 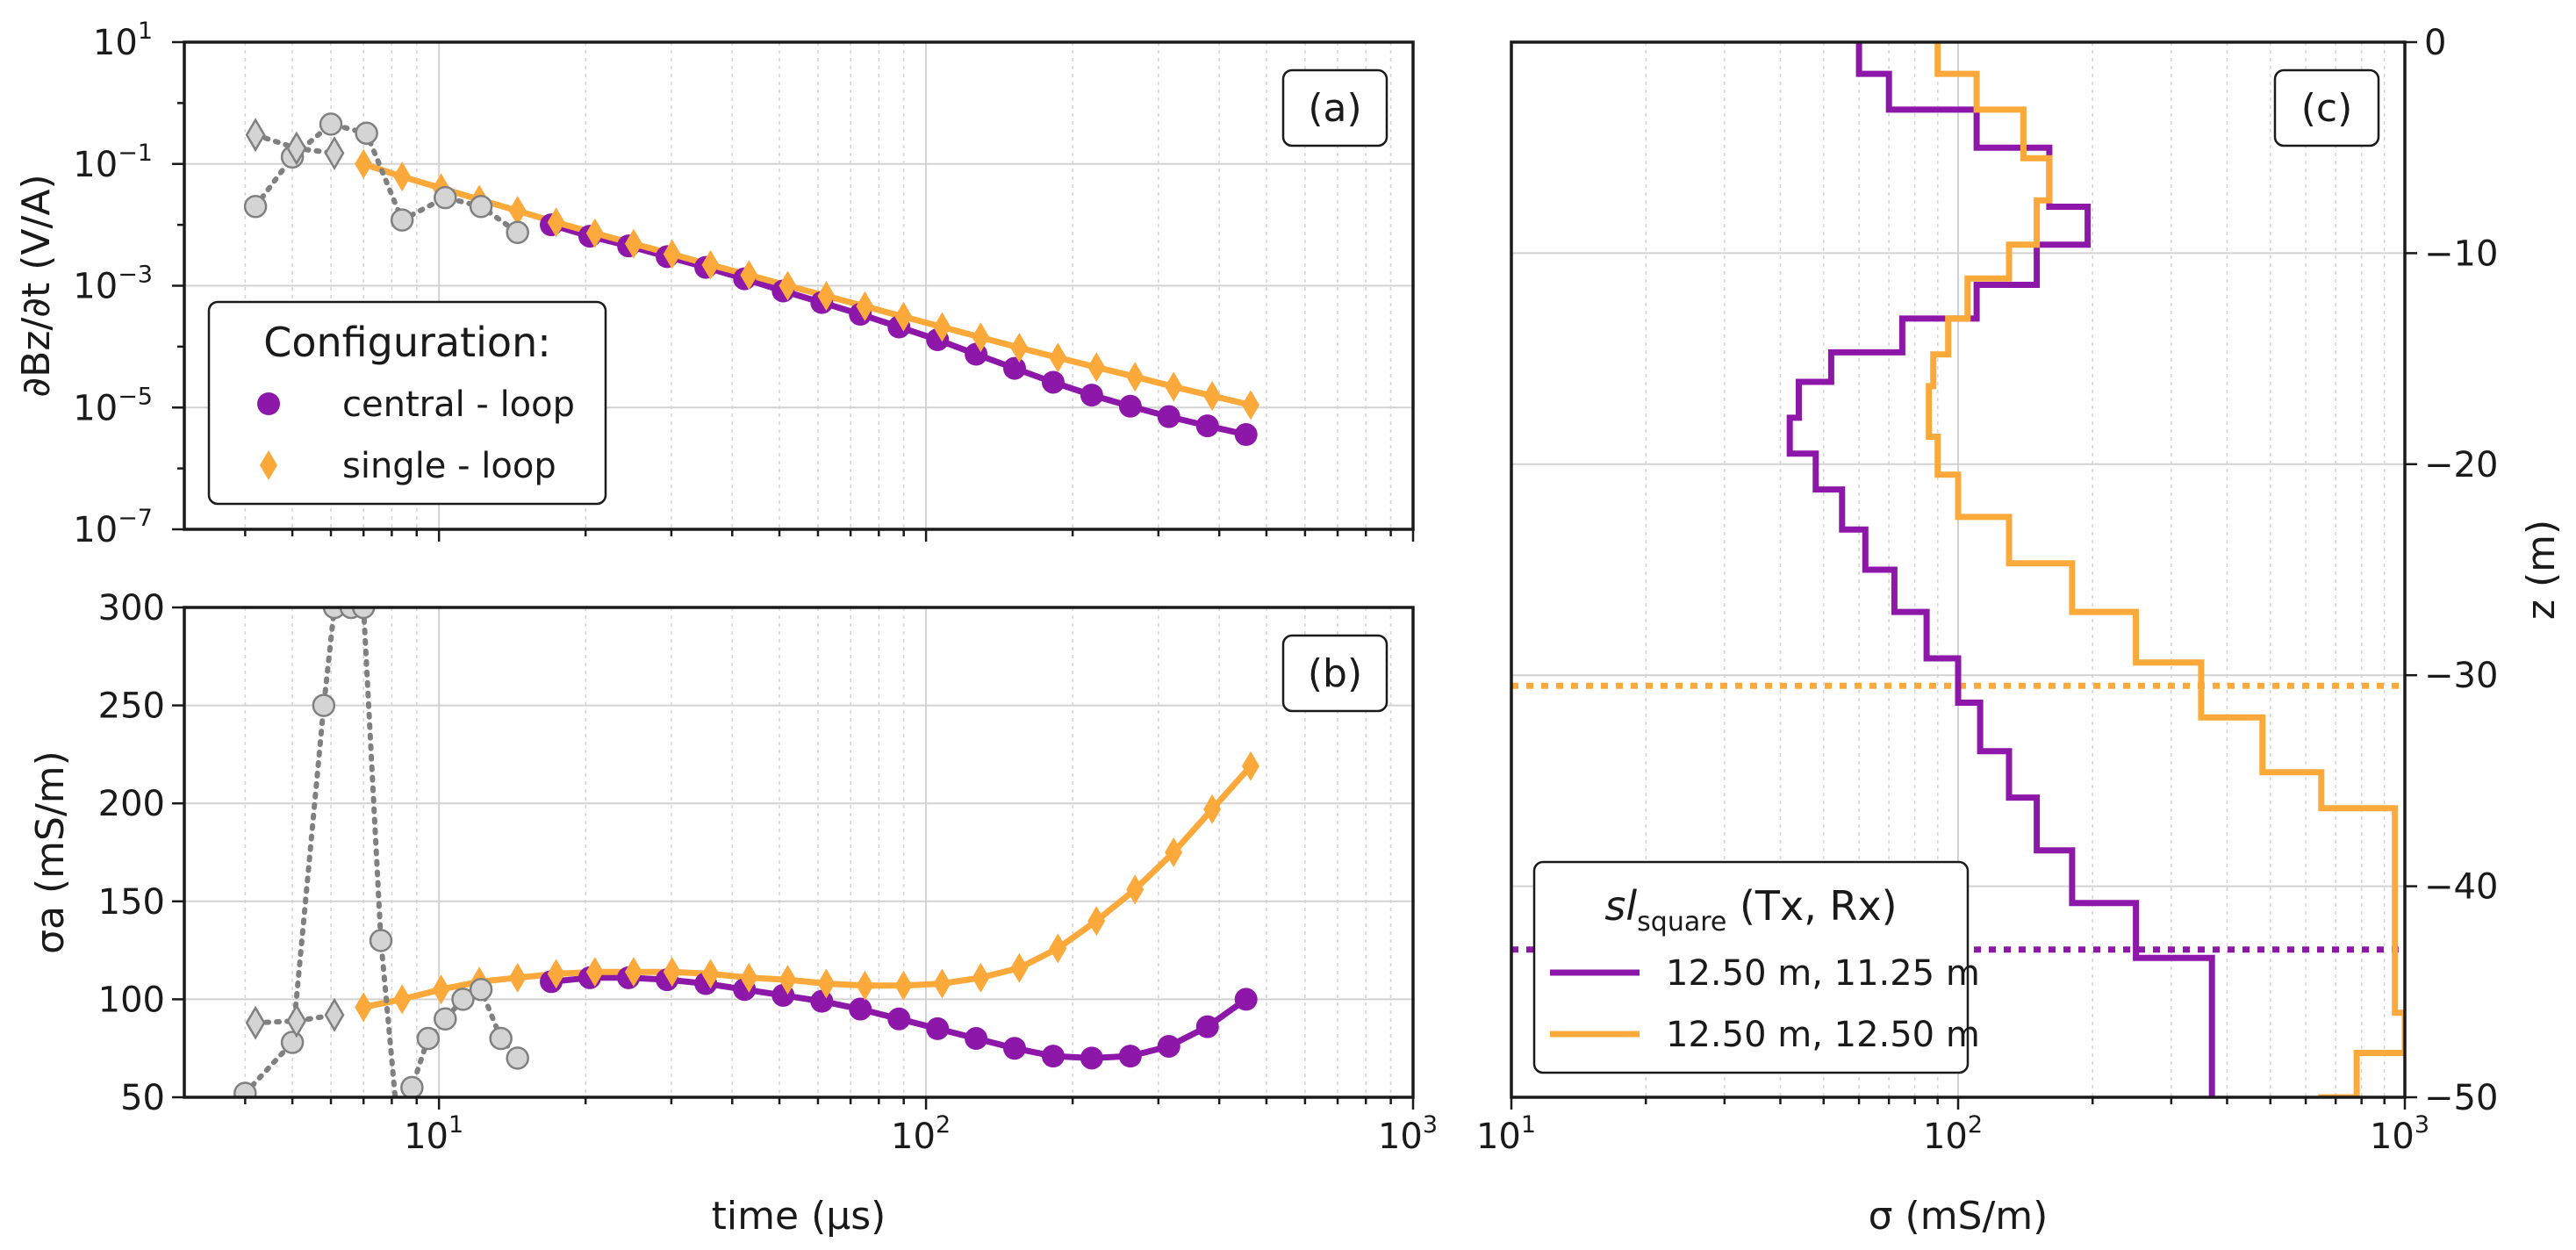 What do you see at coordinates (1811, 906) in the screenshot?
I see `legend-title-suffix: (Tx, Rx)` at bounding box center [1811, 906].